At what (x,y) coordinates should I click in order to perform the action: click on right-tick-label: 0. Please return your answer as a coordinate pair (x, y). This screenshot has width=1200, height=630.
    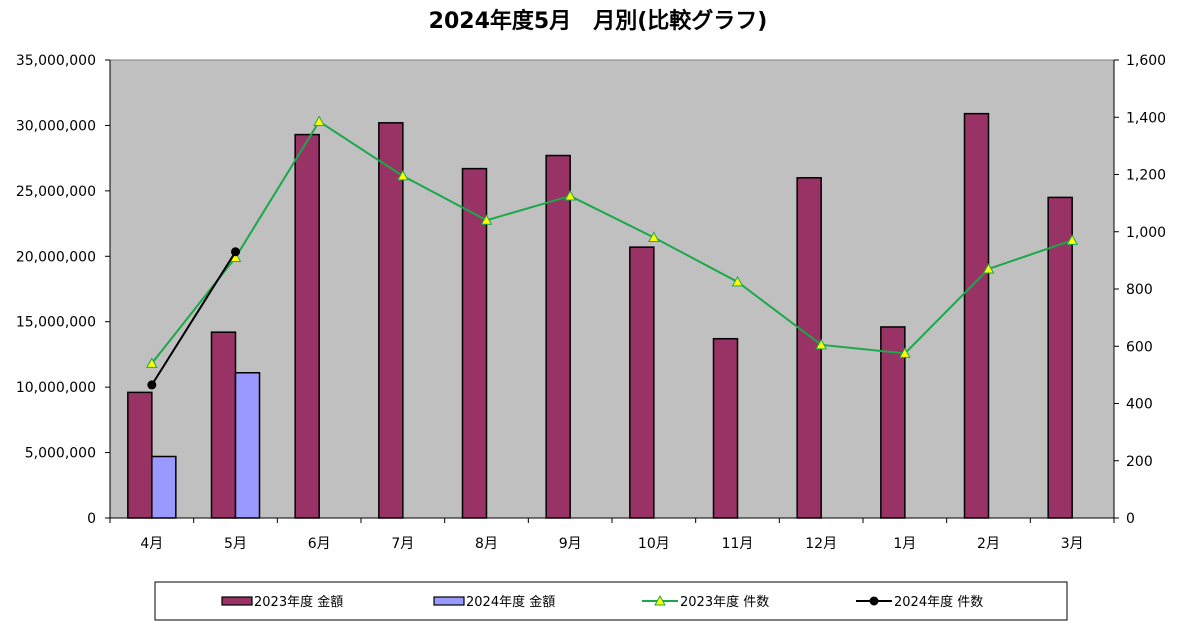
    Looking at the image, I should click on (1130, 519).